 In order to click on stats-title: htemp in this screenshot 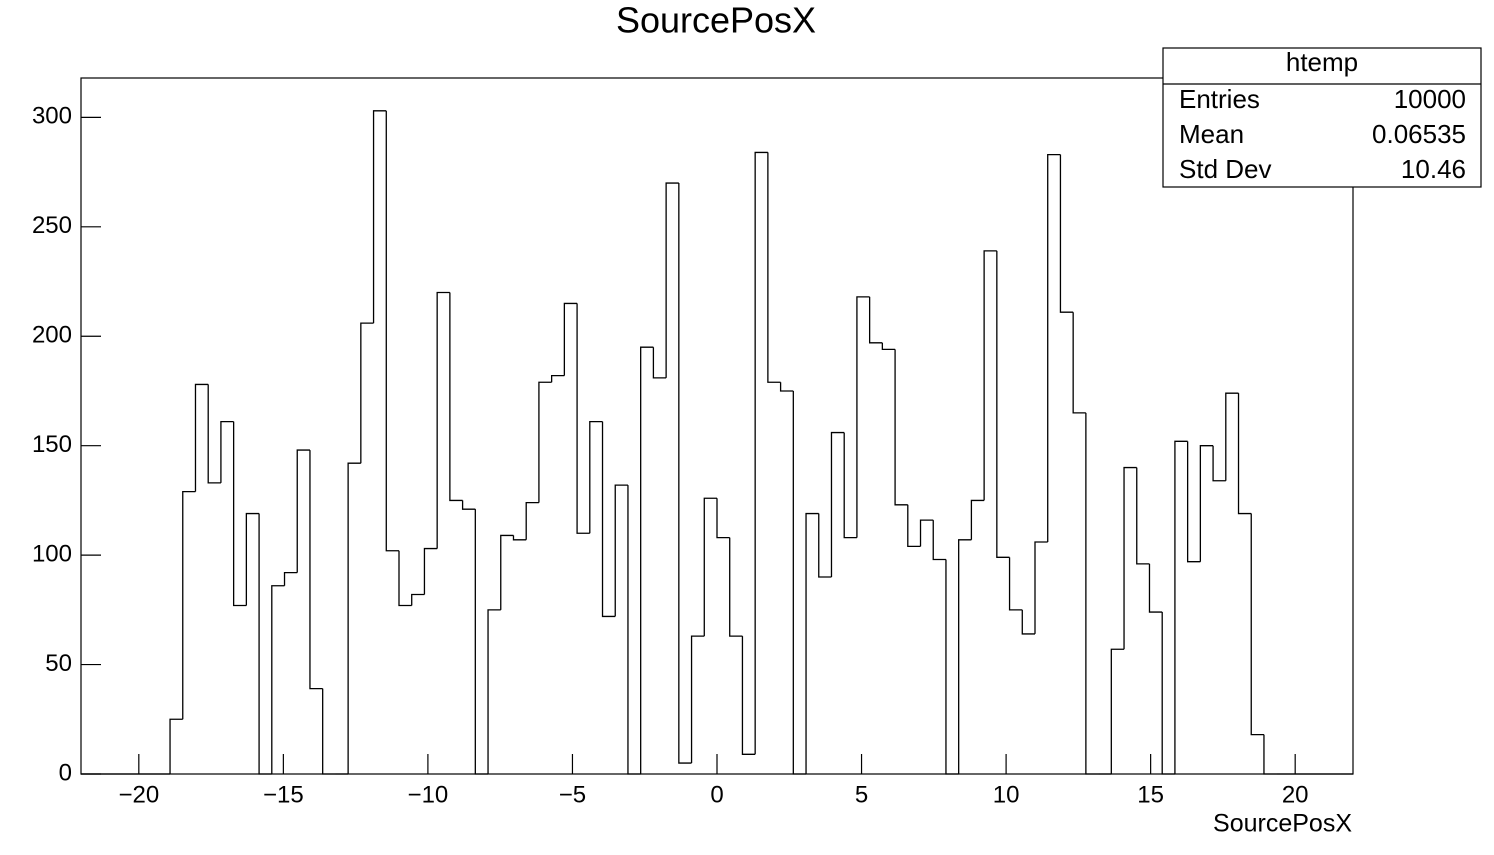, I will do `click(1322, 62)`.